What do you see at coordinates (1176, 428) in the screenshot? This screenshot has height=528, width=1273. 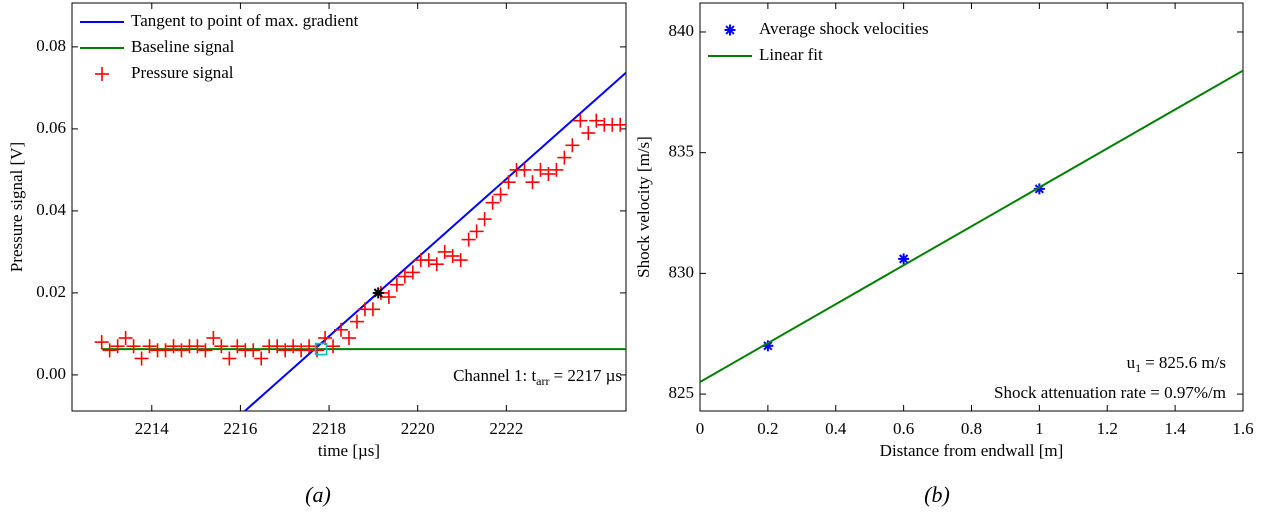 I see `x-tick-label: 1.4` at bounding box center [1176, 428].